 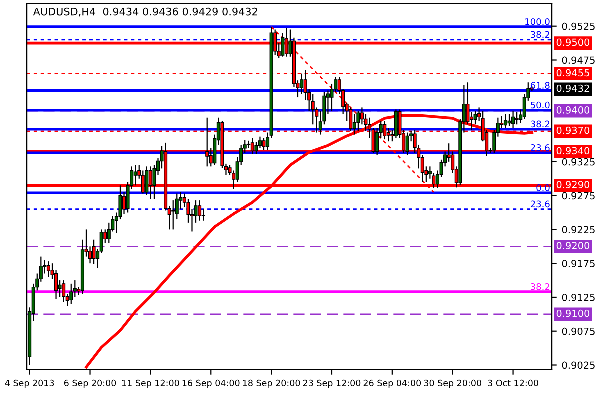 What do you see at coordinates (578, 26) in the screenshot?
I see `y-tick-label: 0.9525` at bounding box center [578, 26].